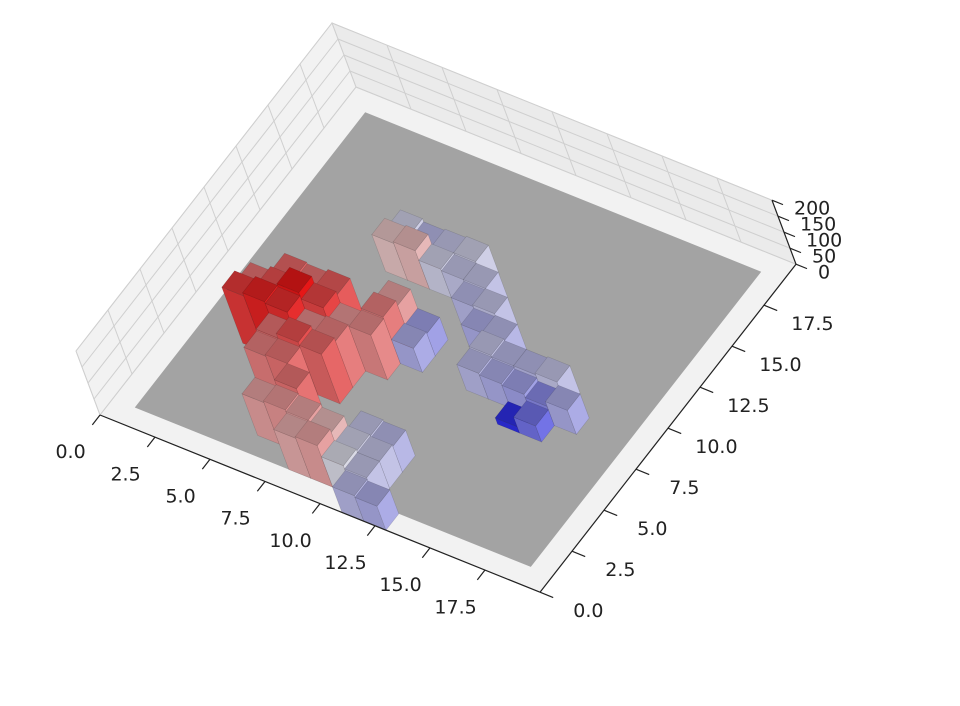  Describe the element at coordinates (180, 497) in the screenshot. I see `x-tick-label: 5.0` at that location.